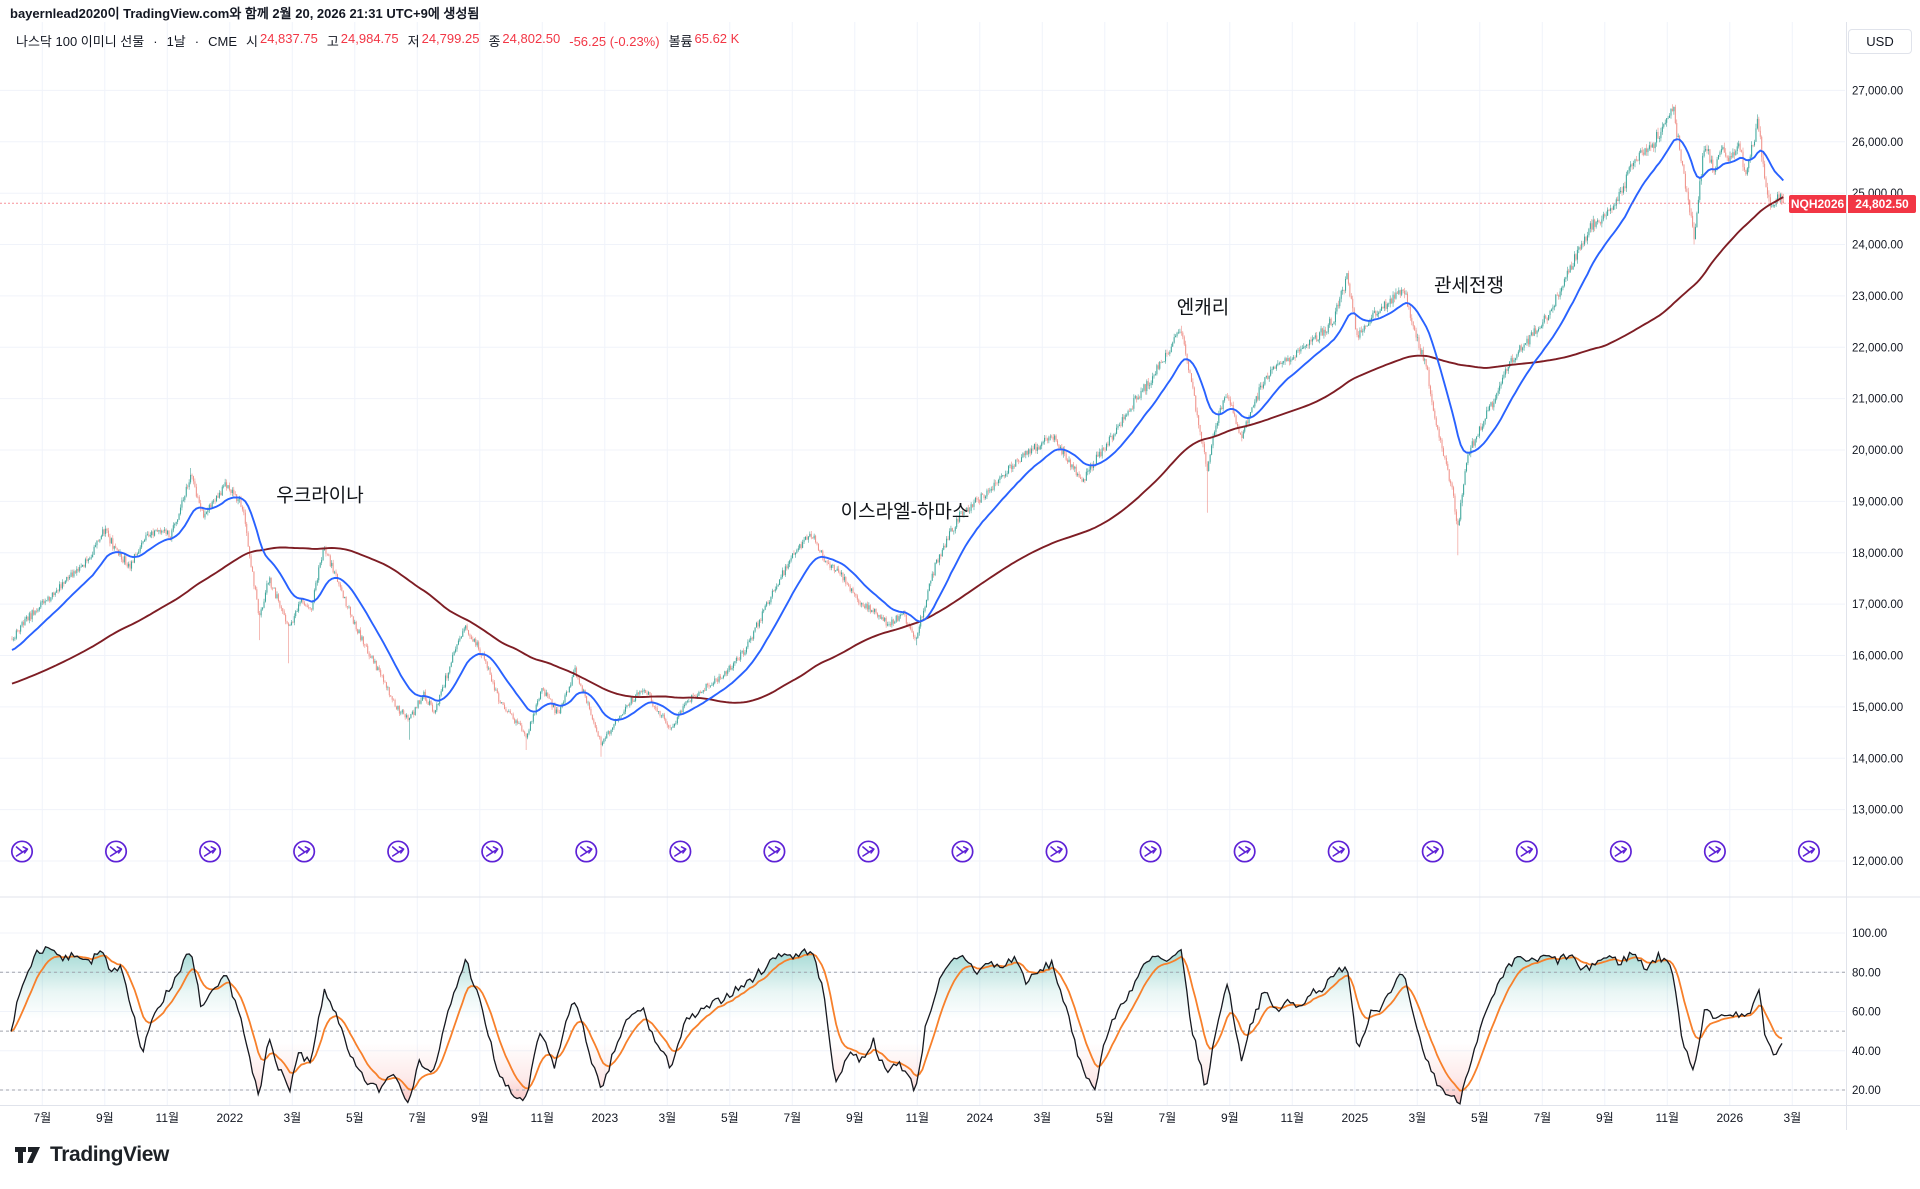 This screenshot has height=1189, width=1920. Describe the element at coordinates (1877, 91) in the screenshot. I see `svg-text: 27,000.00` at that location.